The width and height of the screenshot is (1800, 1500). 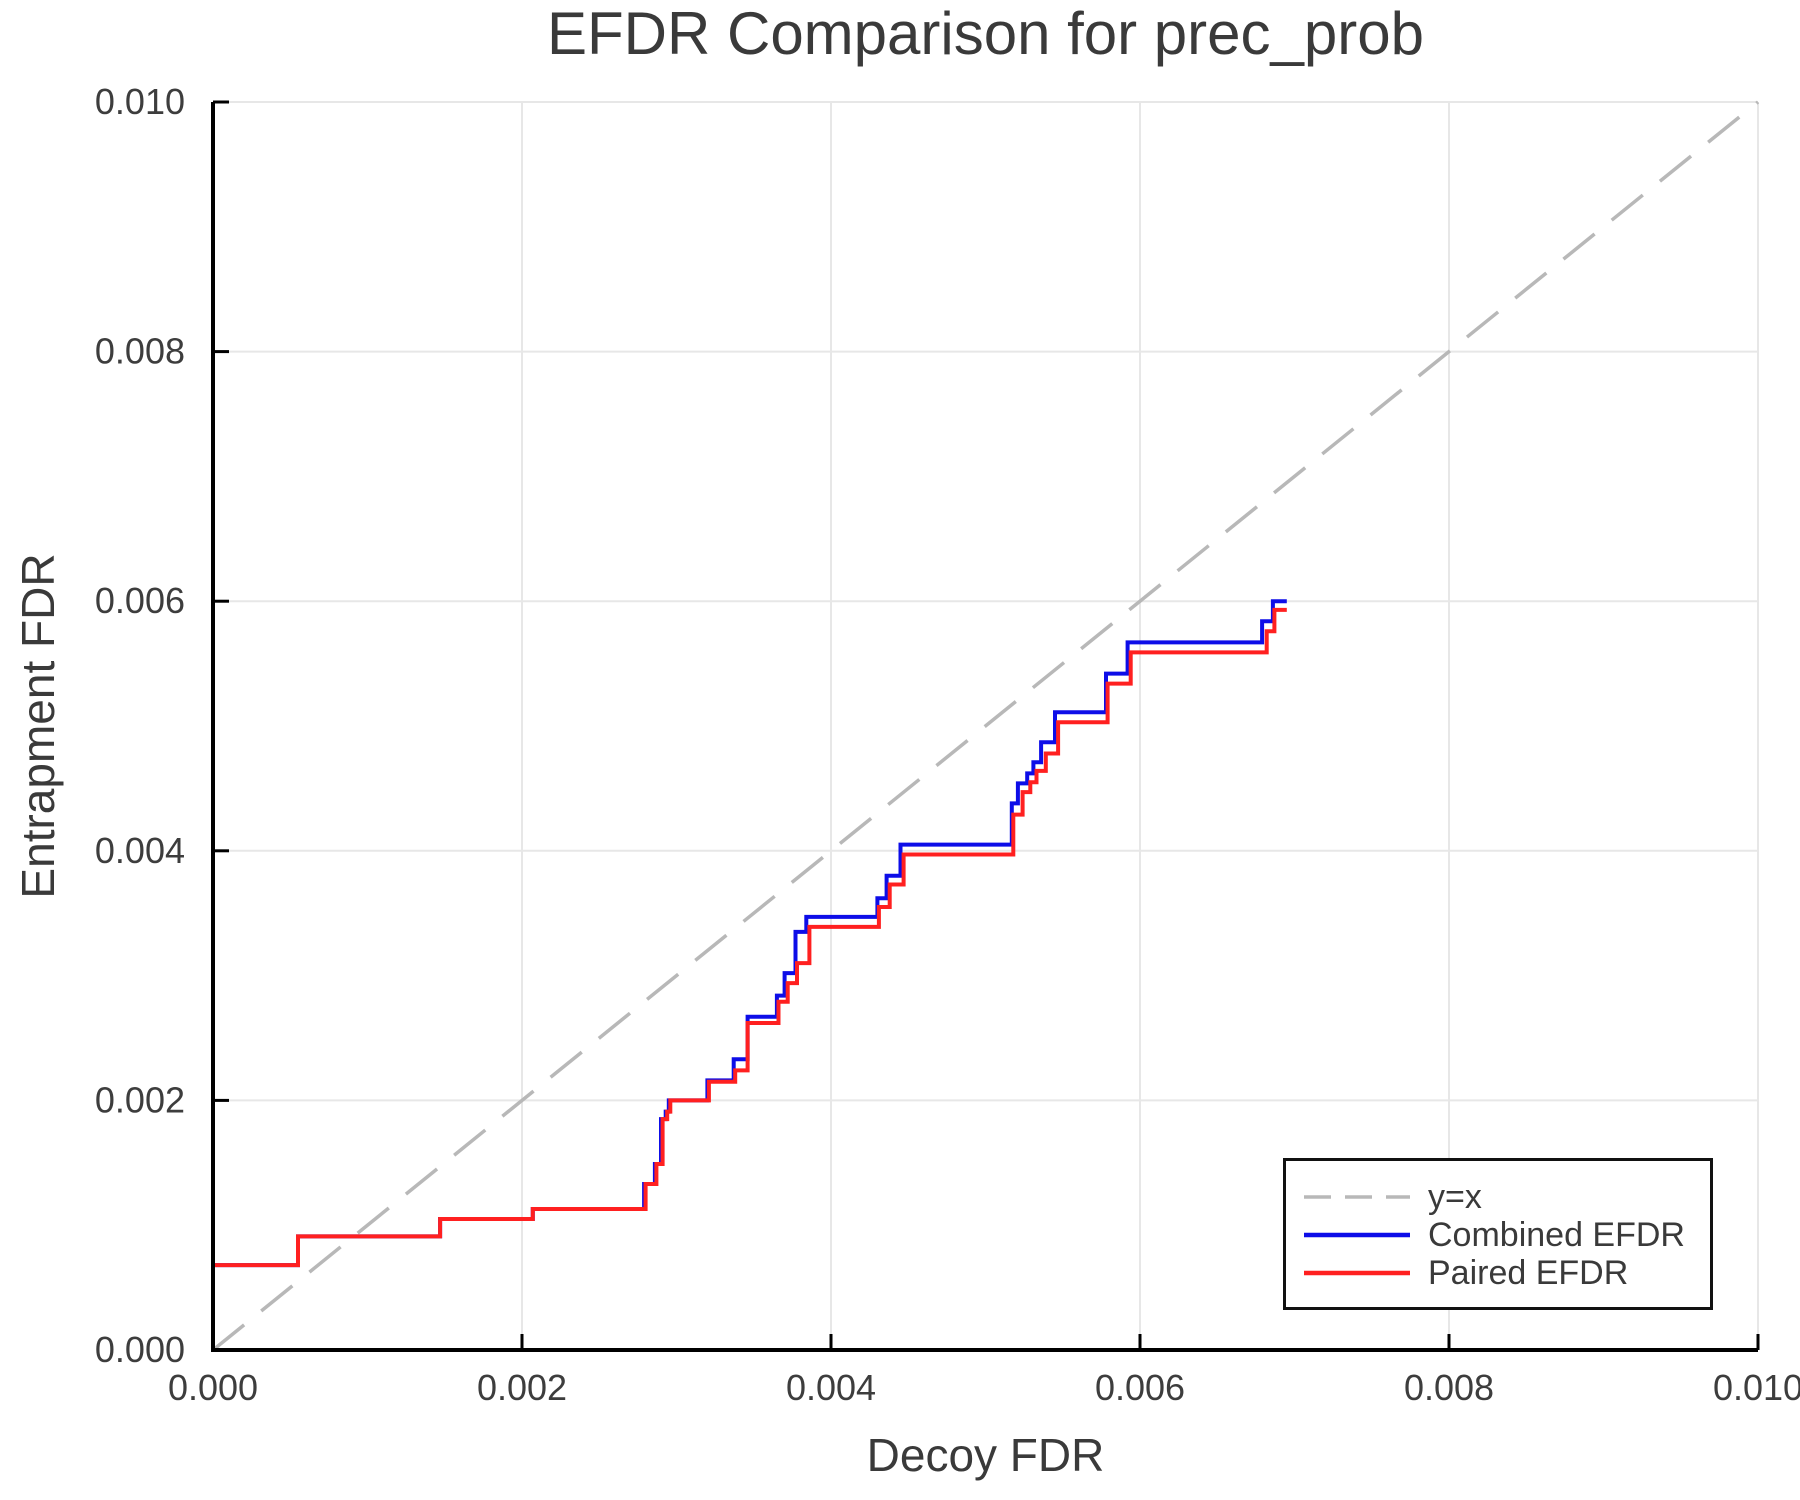 I want to click on legend-label-combined-efdr: Combined EFDR, so click(x=1556, y=1234).